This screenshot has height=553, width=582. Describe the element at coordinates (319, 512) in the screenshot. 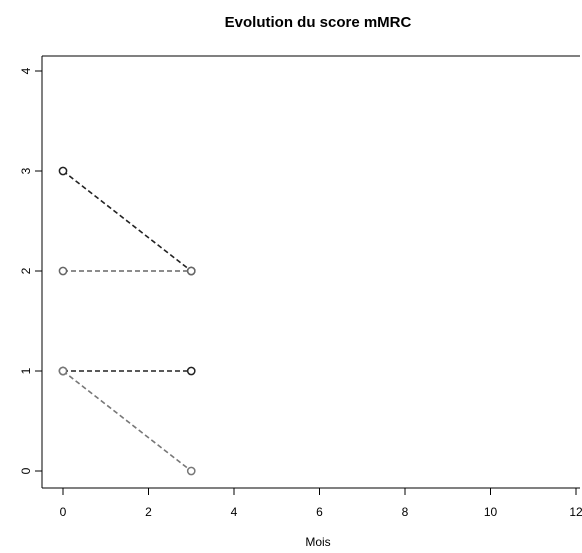

I see `x-tick-label: 6` at that location.